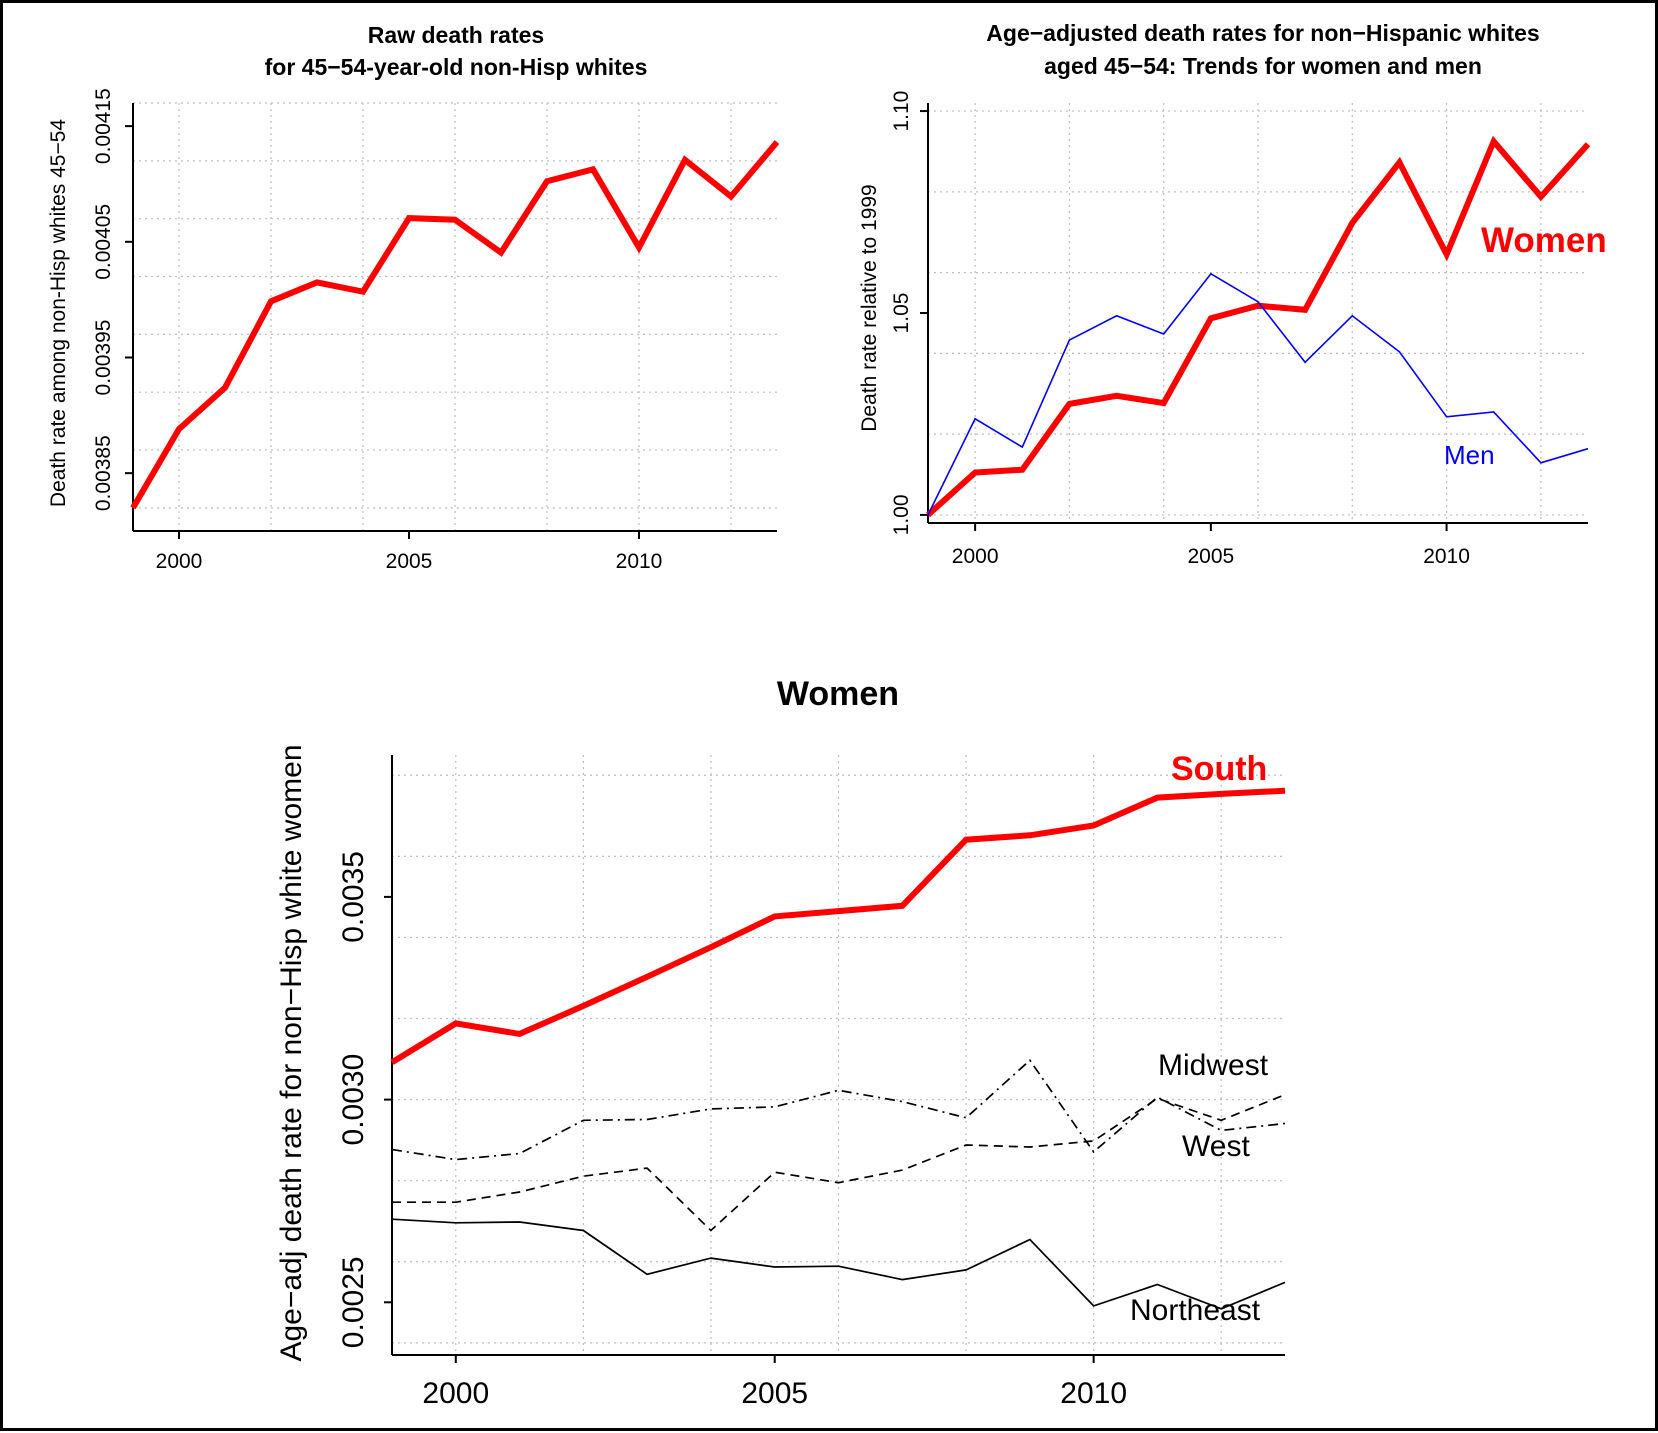 This screenshot has height=1433, width=1658. I want to click on chart1-y-axis-label: Death rate among non-Hisp whites 45−54, so click(58, 313).